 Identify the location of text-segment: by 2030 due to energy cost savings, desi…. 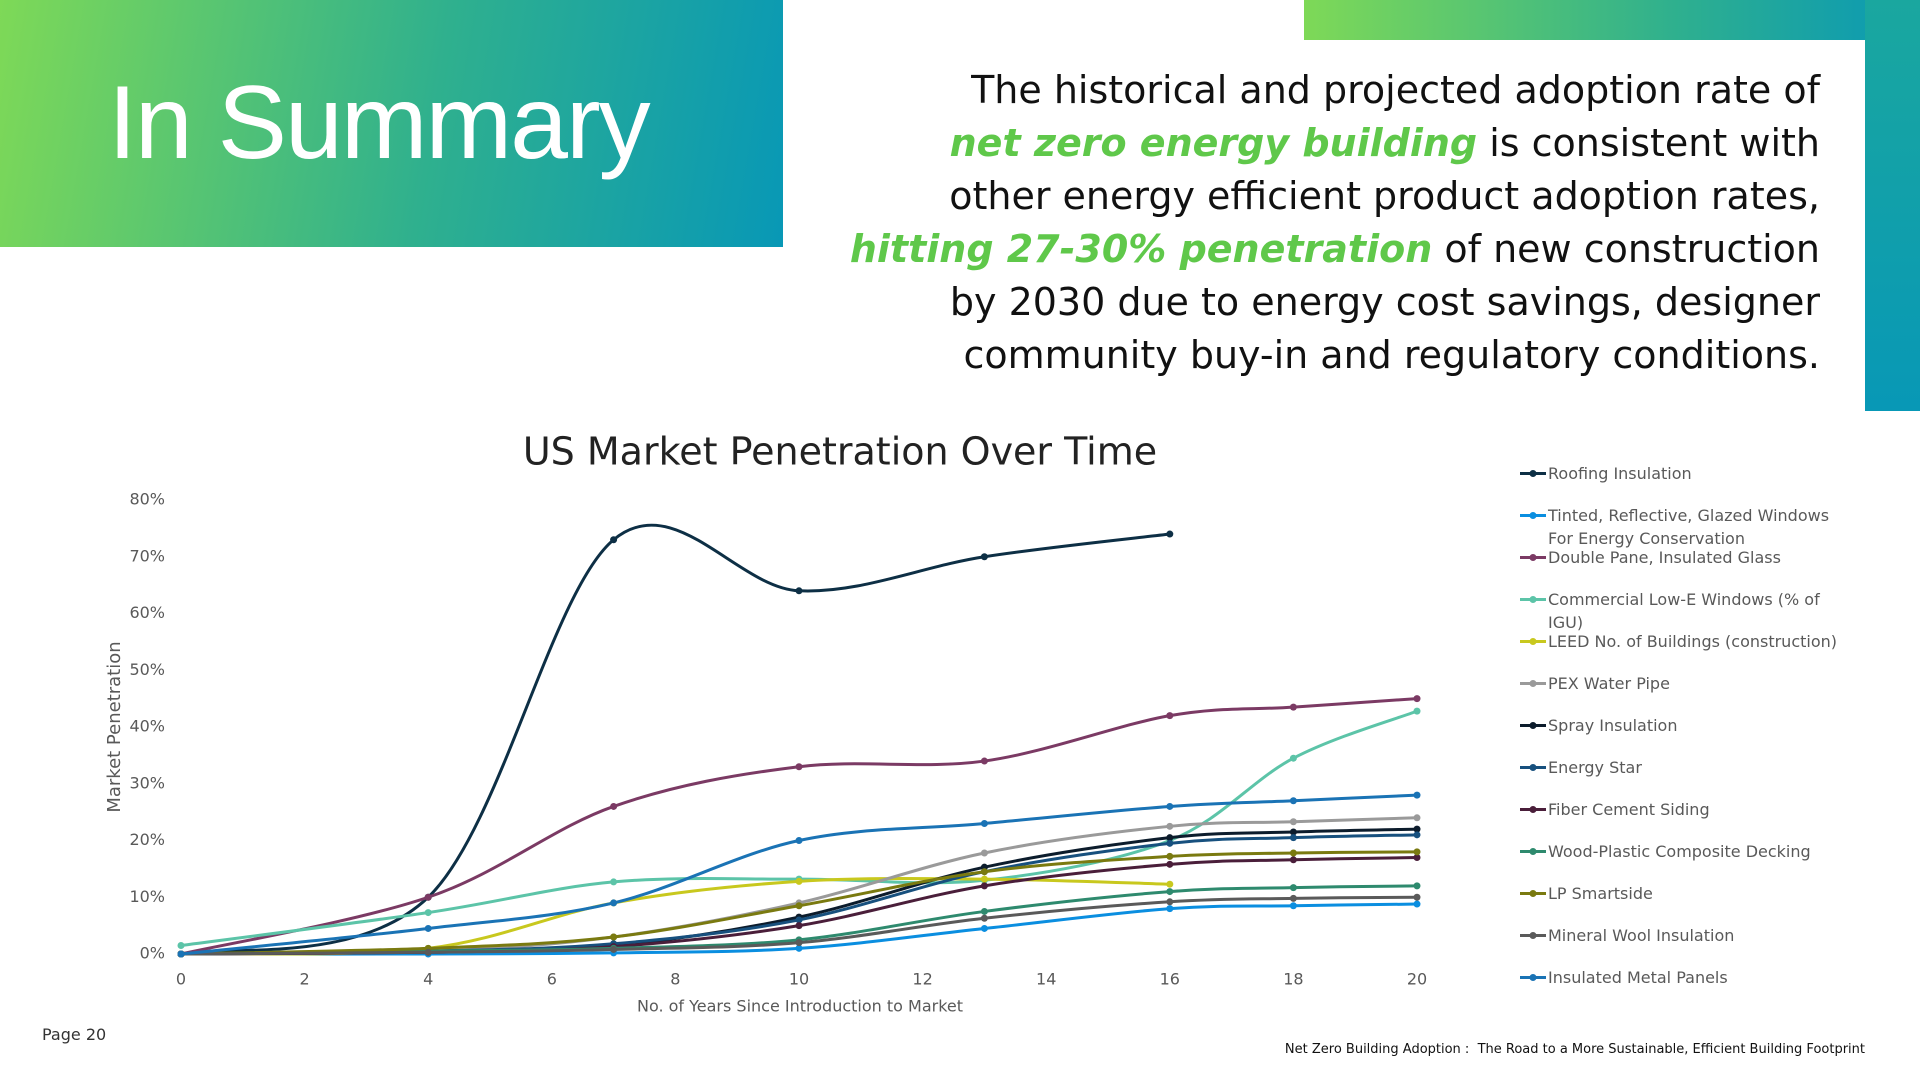
(1384, 302).